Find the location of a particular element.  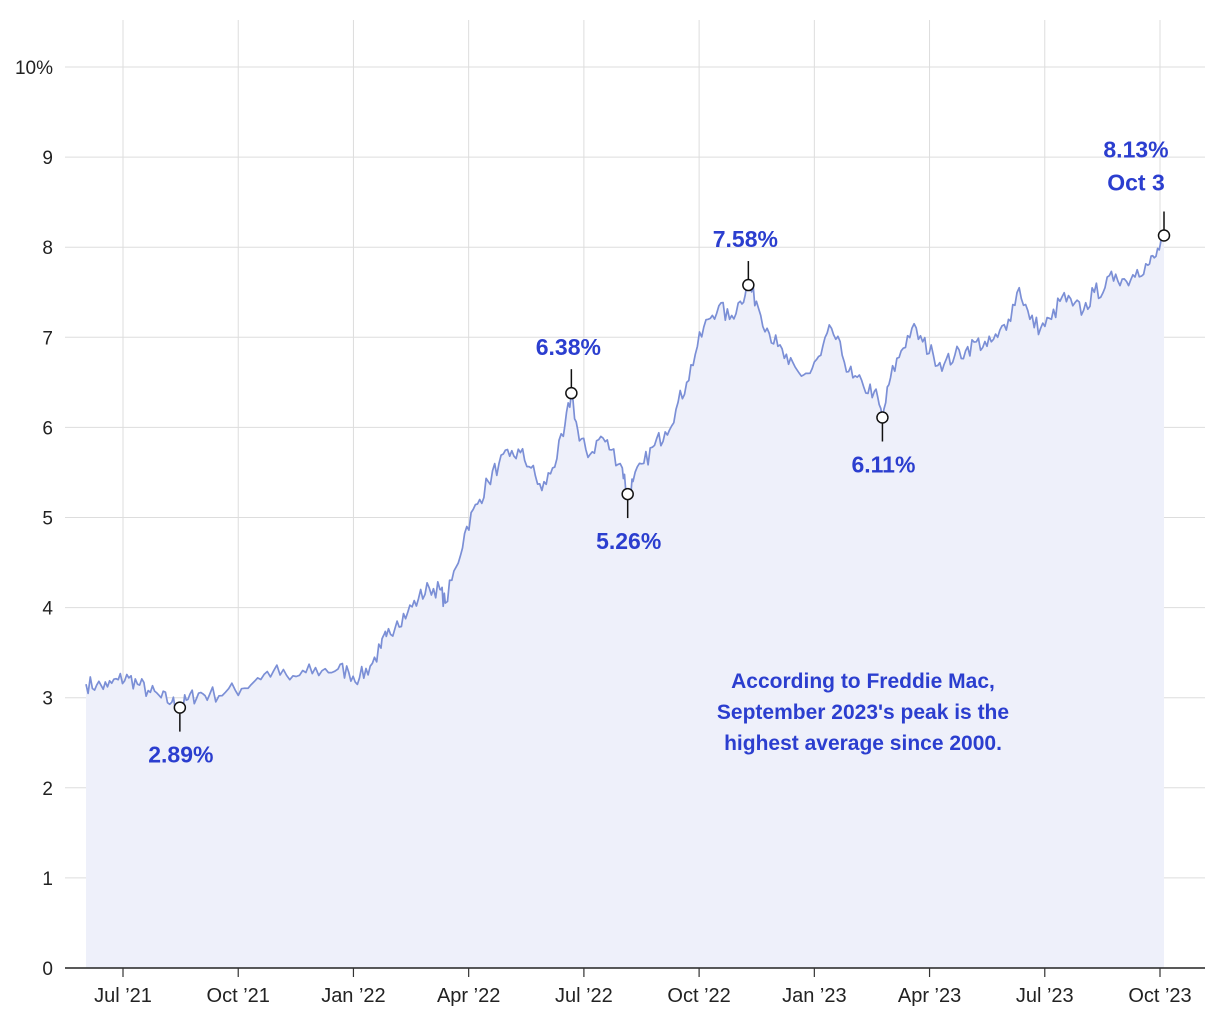

x-tick-label: Oct ’22 is located at coordinates (698, 996).